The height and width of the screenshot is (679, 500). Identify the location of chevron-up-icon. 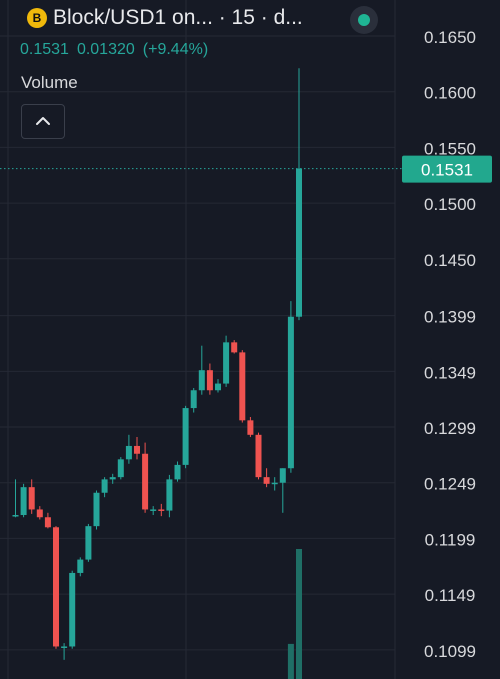
(43, 121).